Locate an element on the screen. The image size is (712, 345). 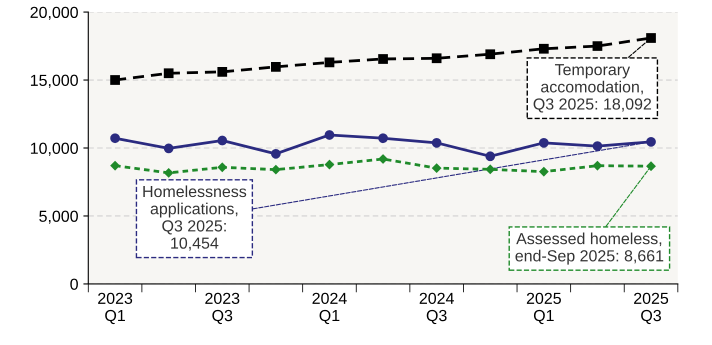
x-tick-label: 2024 Q1 is located at coordinates (329, 308).